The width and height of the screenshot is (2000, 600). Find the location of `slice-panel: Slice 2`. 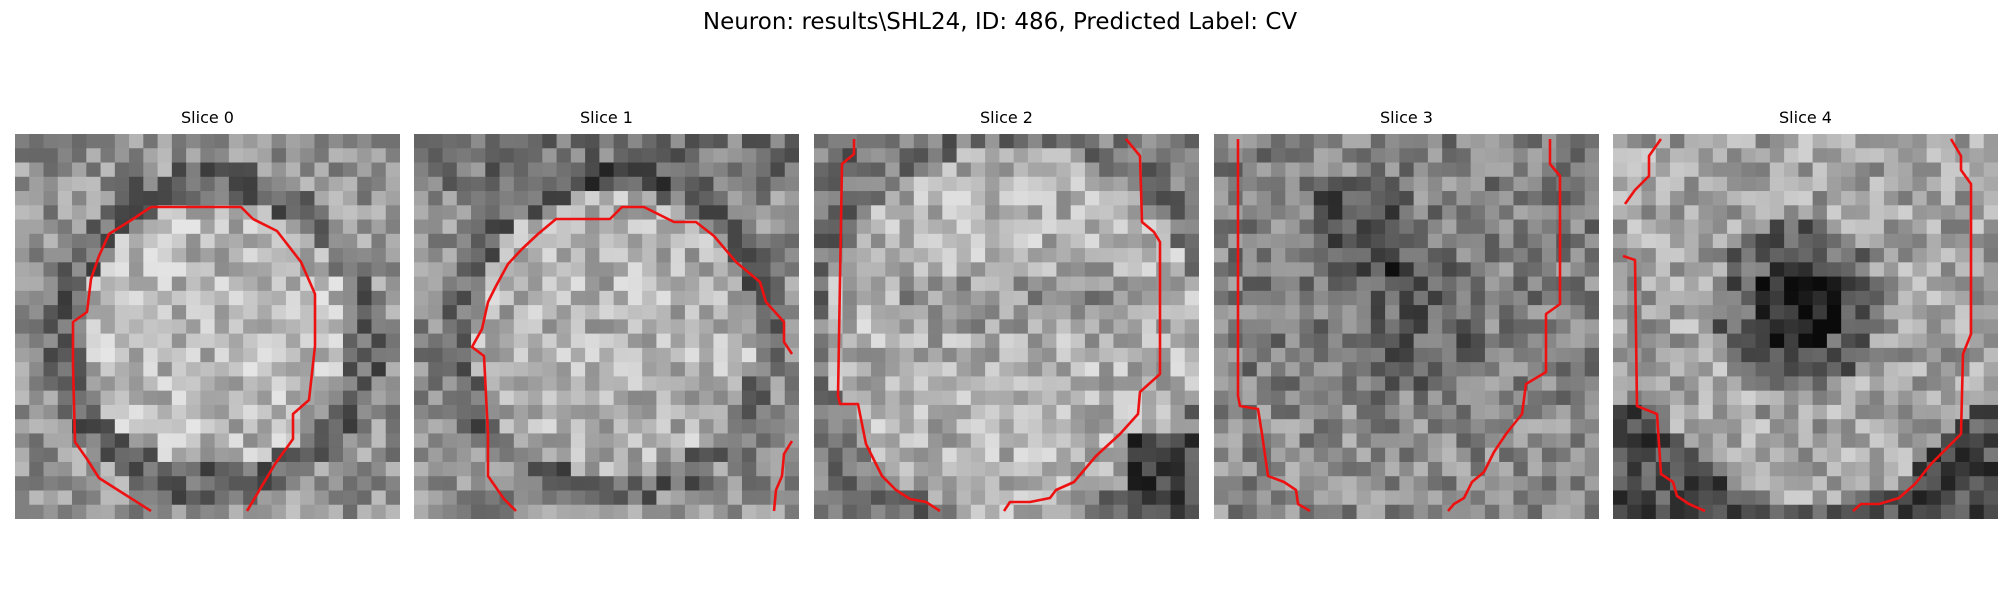

slice-panel: Slice 2 is located at coordinates (1006, 313).